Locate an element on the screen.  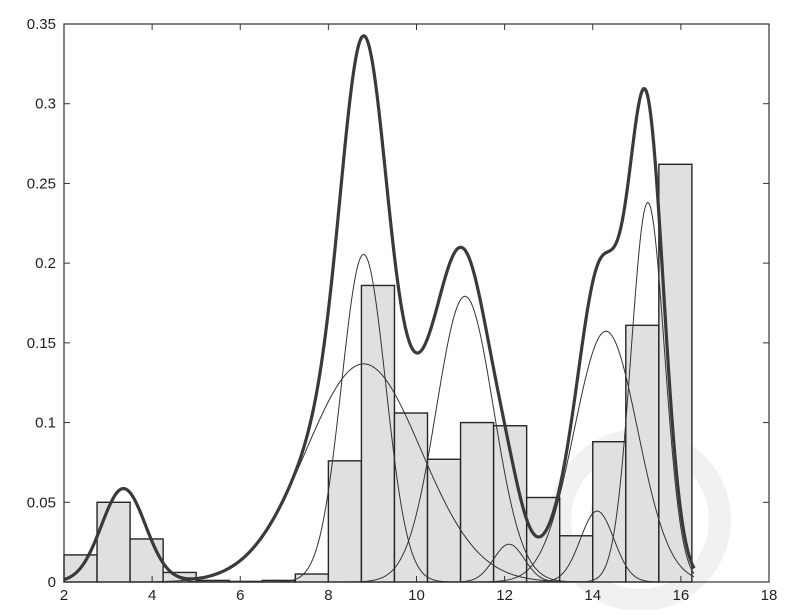
x-tick-label: 16 is located at coordinates (681, 595).